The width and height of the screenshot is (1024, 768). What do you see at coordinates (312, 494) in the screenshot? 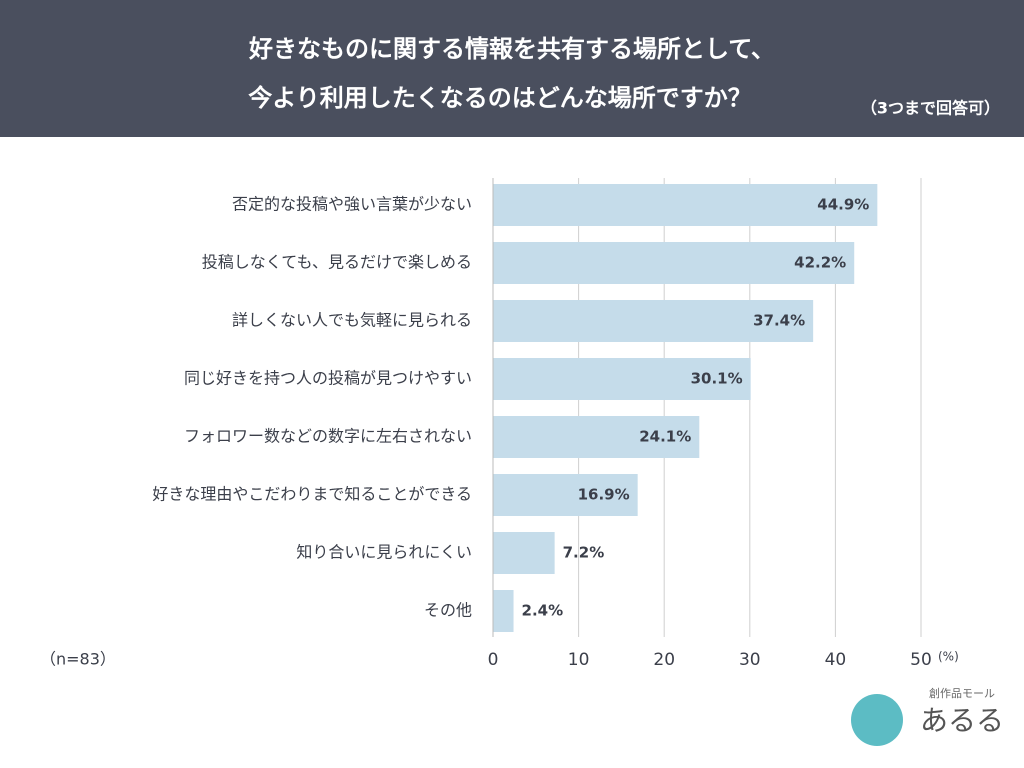
I see `y-tick-label: 好きな理由やこだわりまで知ることができる` at bounding box center [312, 494].